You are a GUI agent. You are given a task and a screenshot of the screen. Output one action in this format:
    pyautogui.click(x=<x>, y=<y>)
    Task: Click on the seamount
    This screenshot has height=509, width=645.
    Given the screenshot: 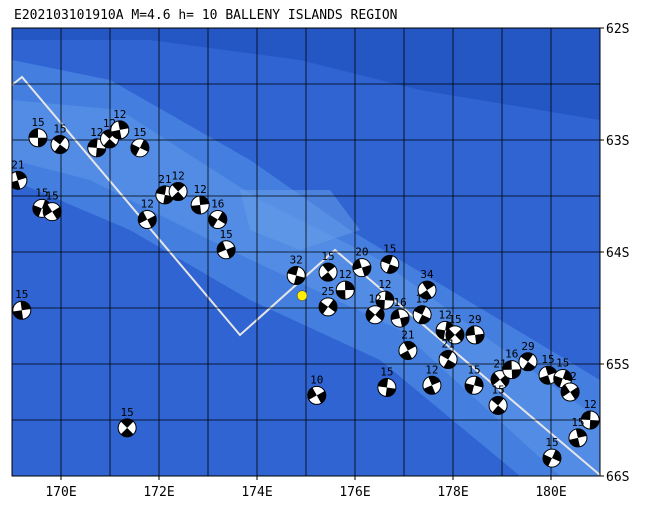 What is the action you would take?
    pyautogui.click(x=300, y=220)
    